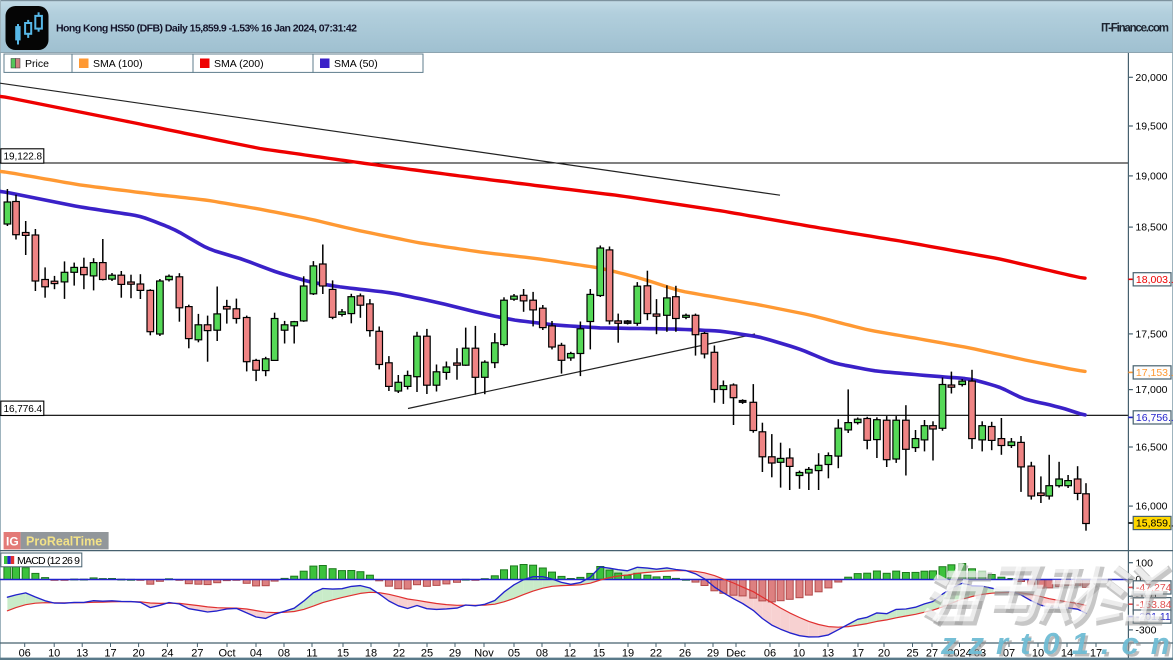 This screenshot has width=1173, height=665. Describe the element at coordinates (1056, 643) in the screenshot. I see `svg-text: zzrt01.cn` at that location.